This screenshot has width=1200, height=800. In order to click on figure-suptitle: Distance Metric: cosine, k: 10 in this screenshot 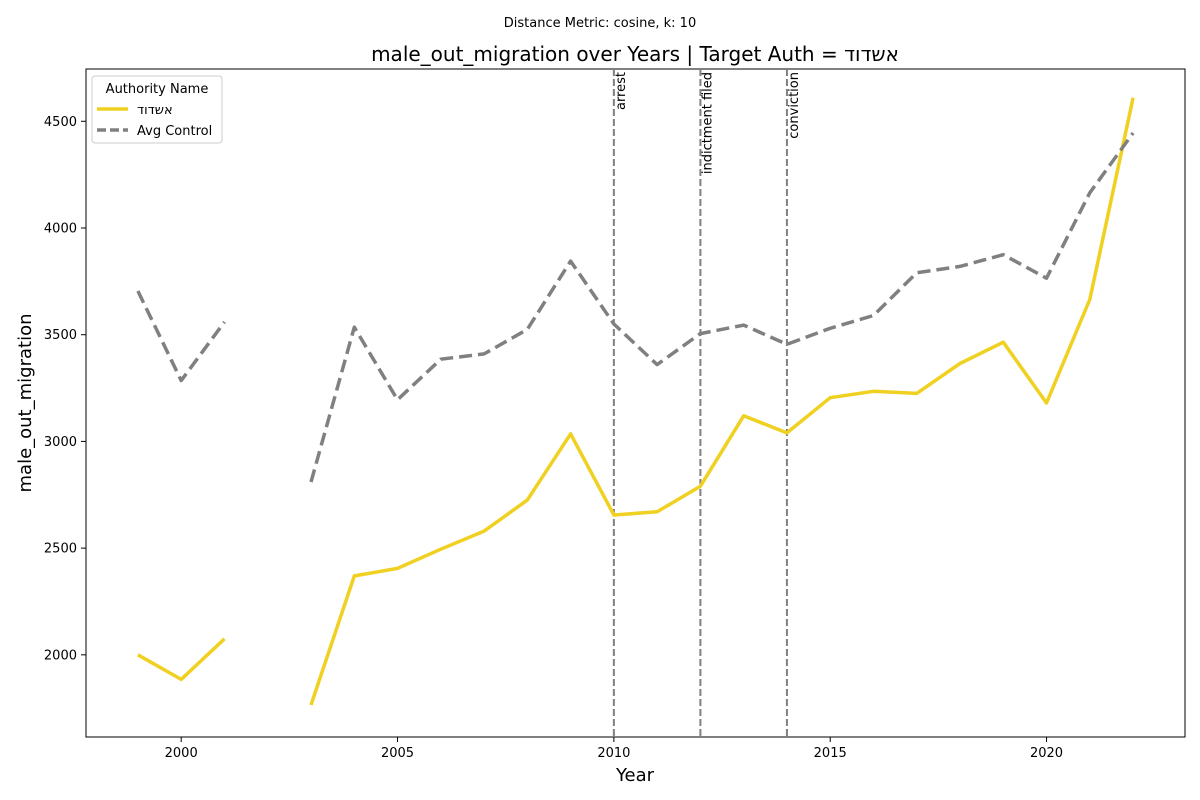, I will do `click(600, 23)`.